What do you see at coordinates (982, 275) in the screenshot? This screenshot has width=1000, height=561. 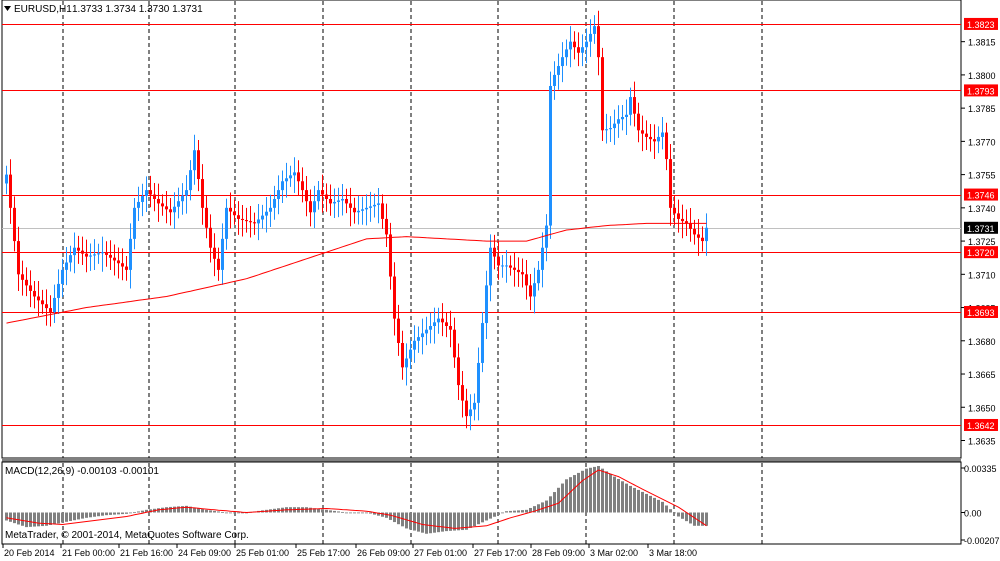 I see `price-tick-label: 1.3710` at bounding box center [982, 275].